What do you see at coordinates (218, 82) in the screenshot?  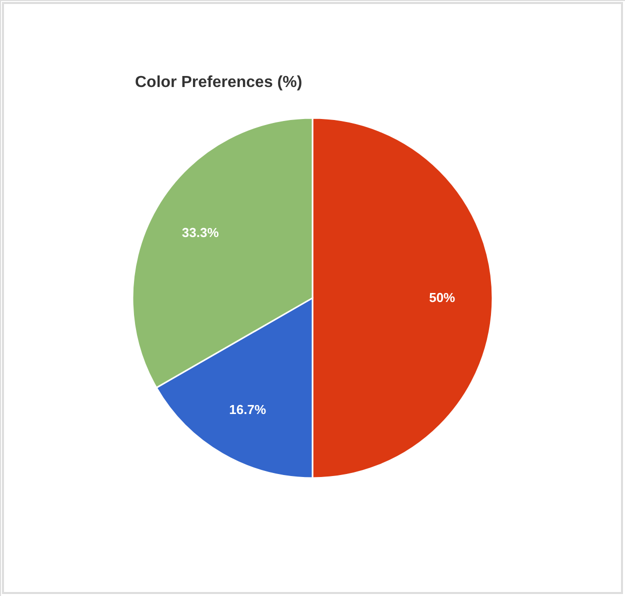 I see `chart-title: Color Preferences (%)` at bounding box center [218, 82].